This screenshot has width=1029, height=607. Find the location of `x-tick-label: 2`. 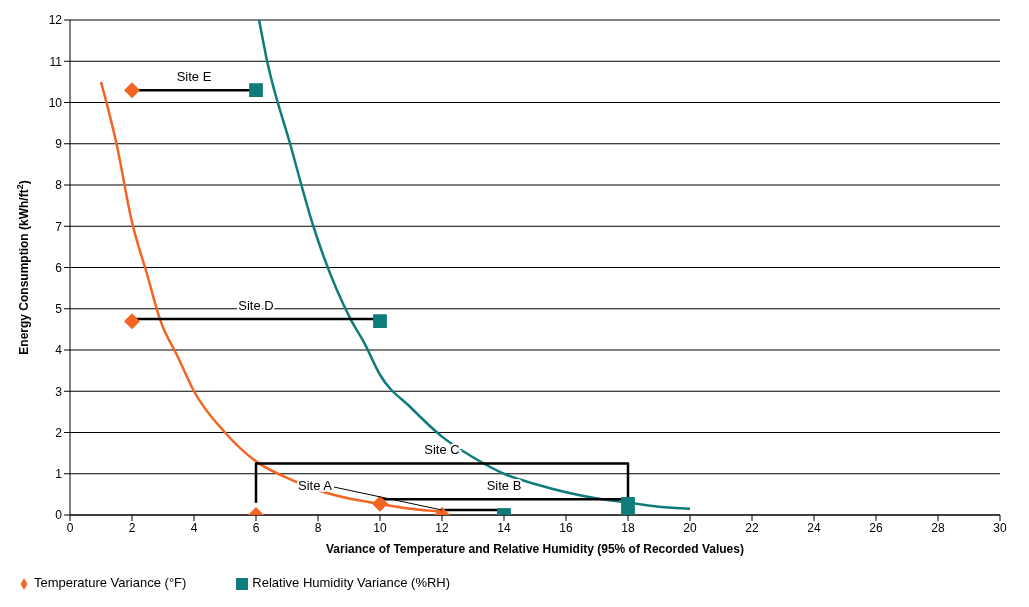

x-tick-label: 2 is located at coordinates (132, 527).